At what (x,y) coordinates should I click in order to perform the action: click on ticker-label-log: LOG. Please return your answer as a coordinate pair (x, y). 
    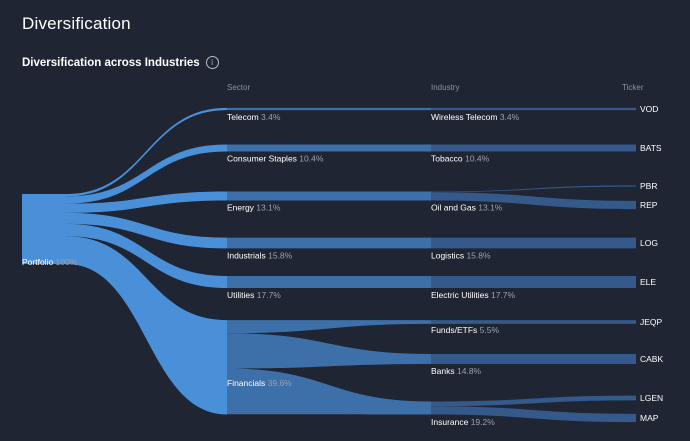
    Looking at the image, I should click on (649, 243).